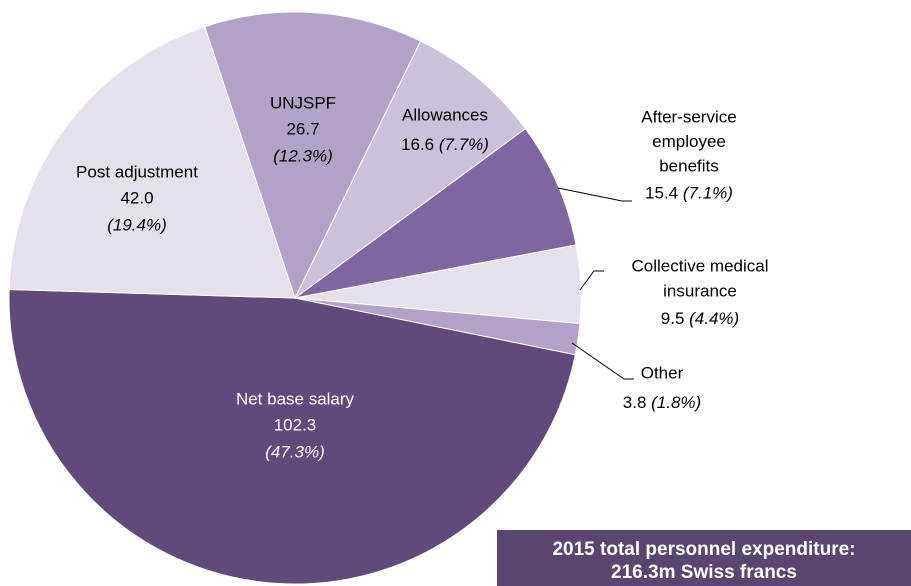  I want to click on value-label: 16.6, so click(417, 144).